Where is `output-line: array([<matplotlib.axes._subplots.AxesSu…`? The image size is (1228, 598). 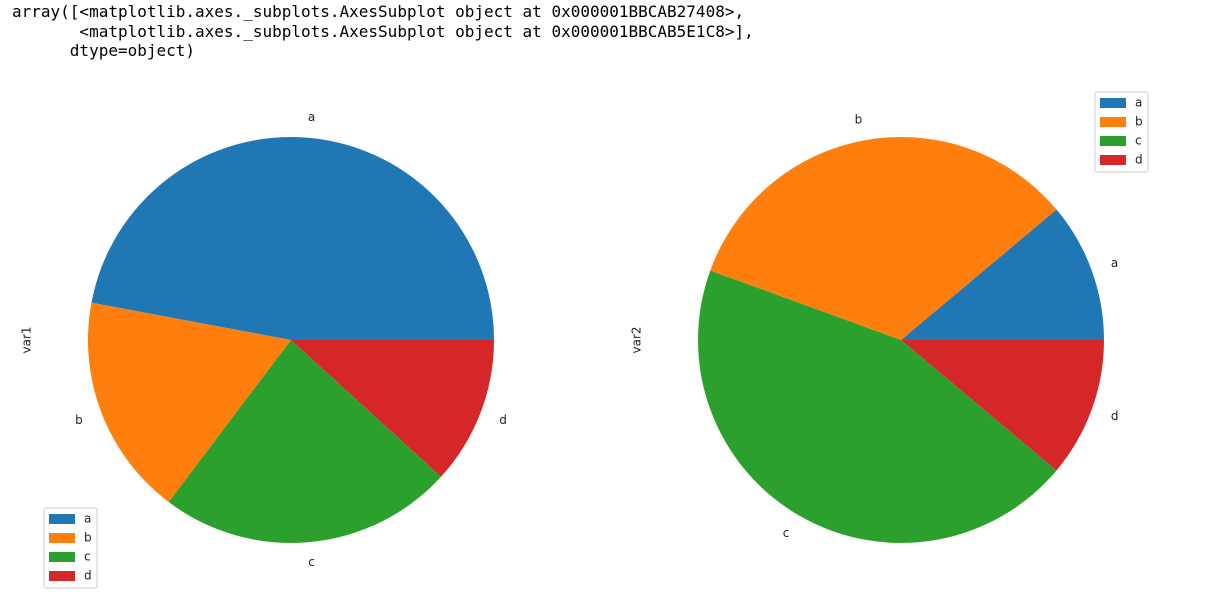 output-line: array([<matplotlib.axes._subplots.AxesSu… is located at coordinates (378, 11).